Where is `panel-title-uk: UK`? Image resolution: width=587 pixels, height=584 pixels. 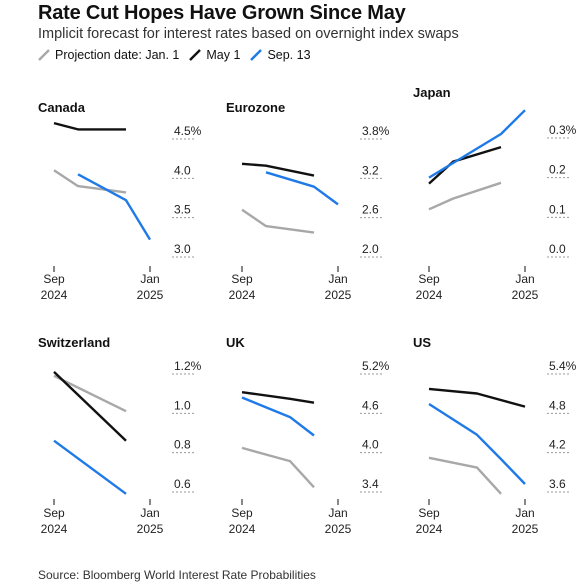
panel-title-uk: UK is located at coordinates (235, 342).